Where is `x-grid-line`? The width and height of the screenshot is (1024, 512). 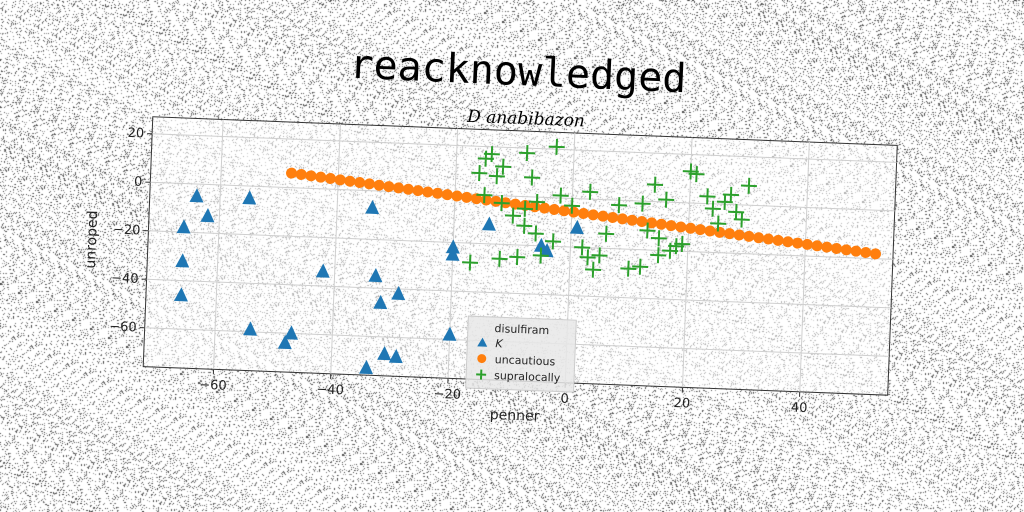
x-grid-line is located at coordinates (335, 248).